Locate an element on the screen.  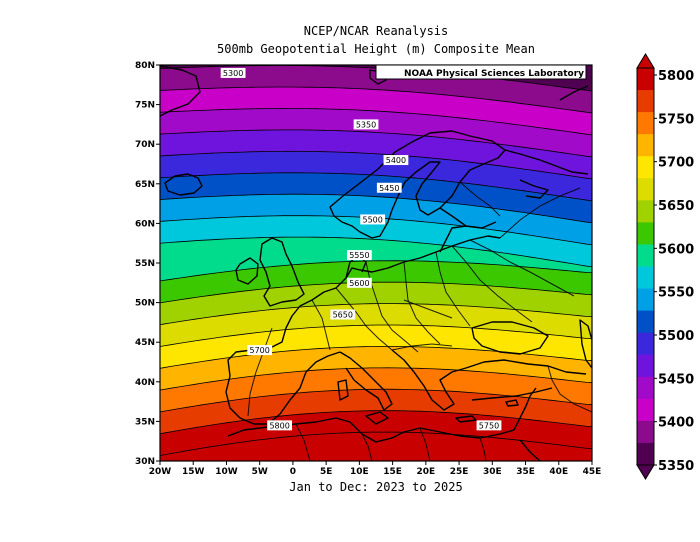
longitude-axis: 20W 15W 10W 5W 0 5E 10E 15E 20E 25E 30E 35E 40E 45E is located at coordinates (375, 469).